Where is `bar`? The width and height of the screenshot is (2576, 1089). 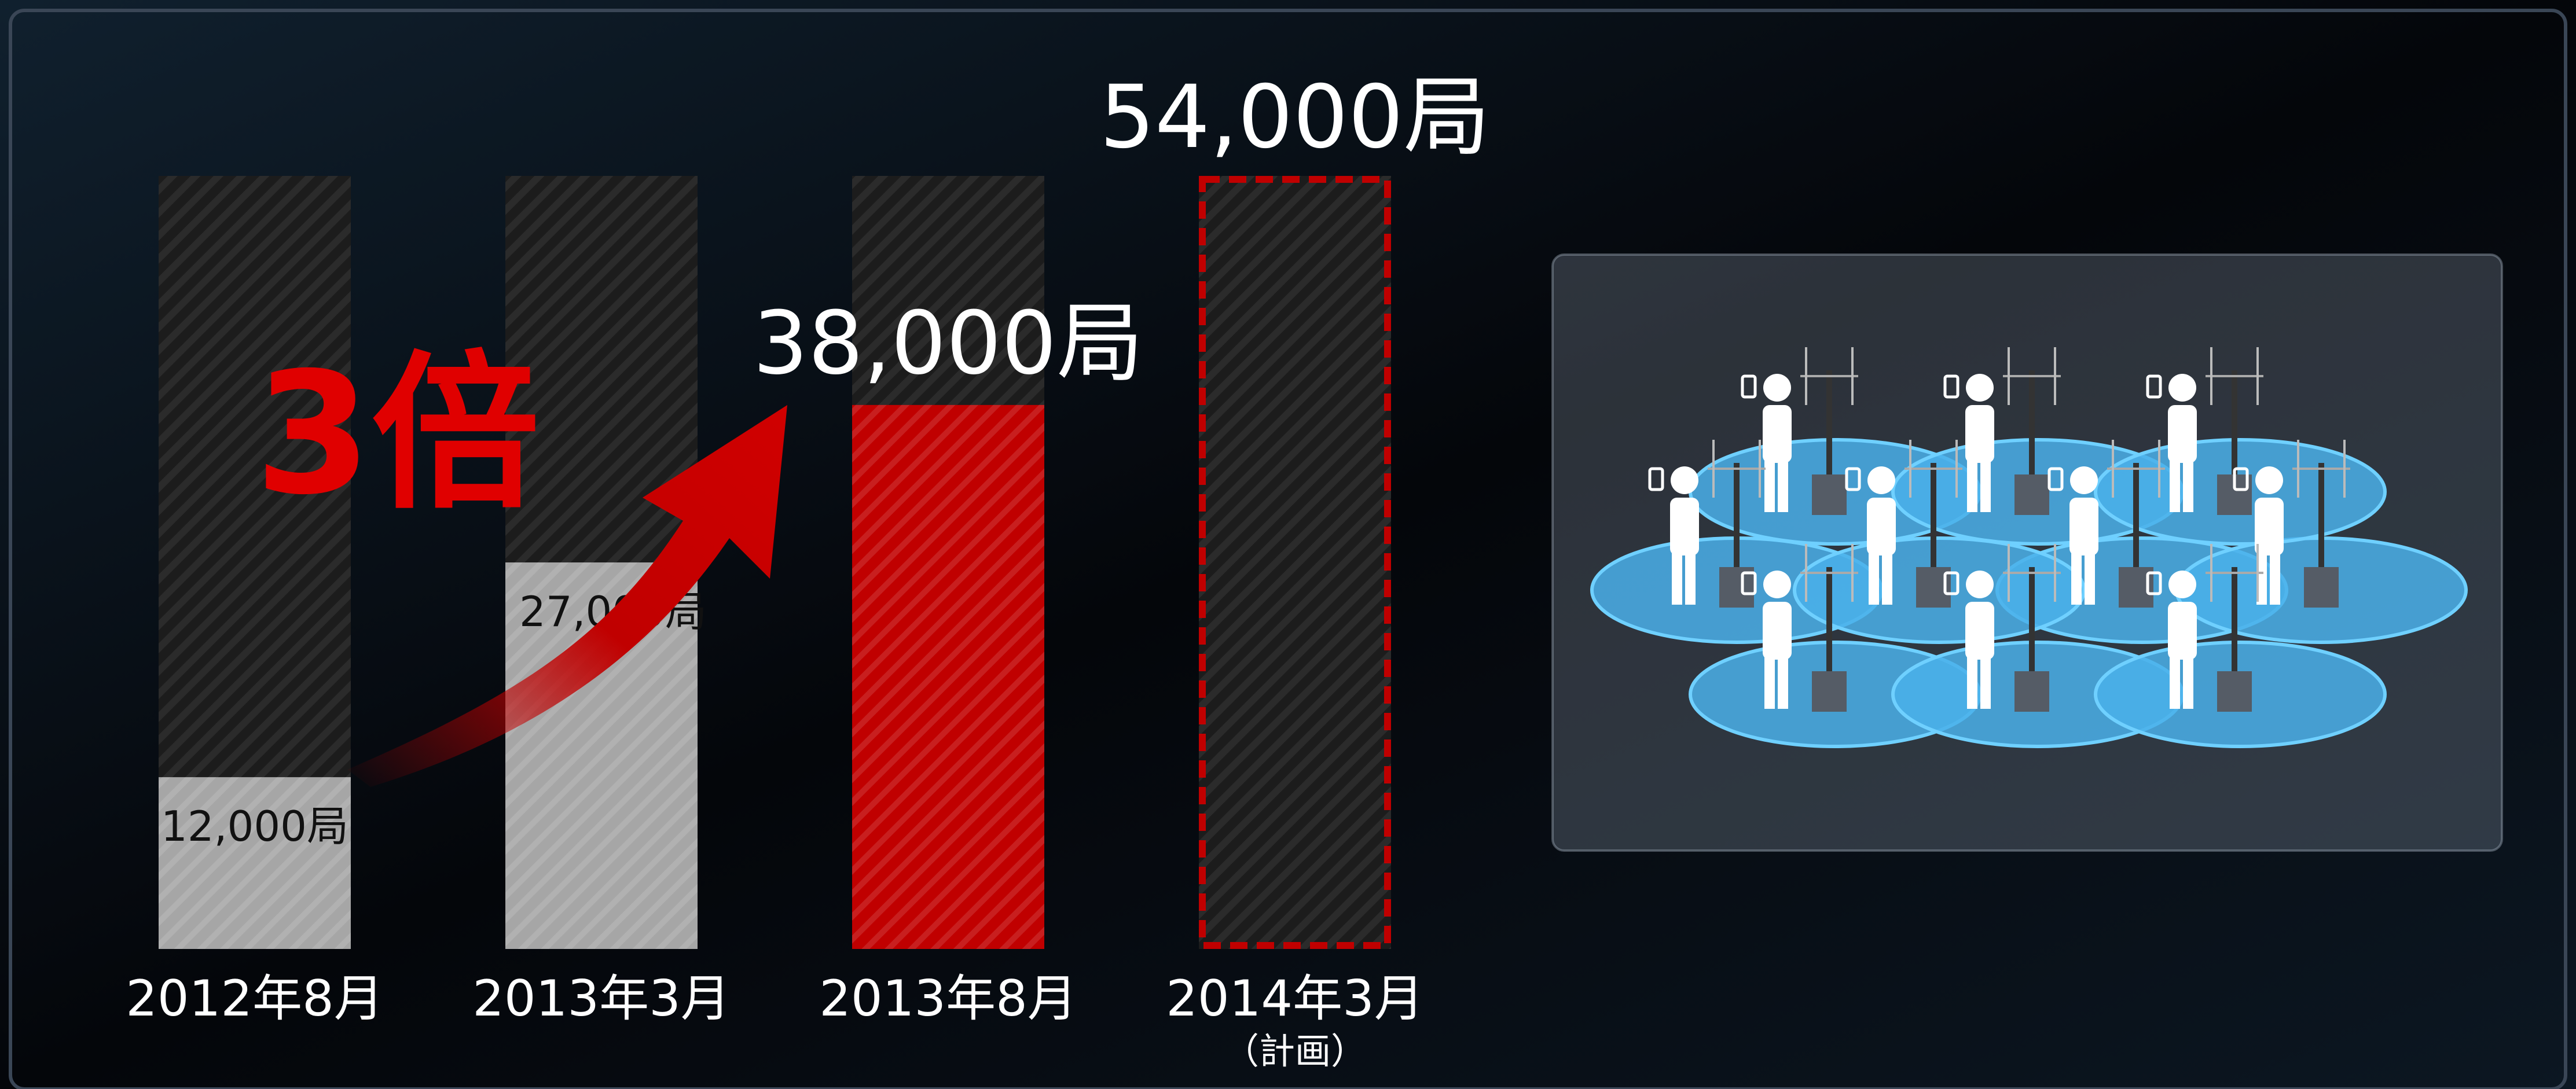 bar is located at coordinates (1295, 562).